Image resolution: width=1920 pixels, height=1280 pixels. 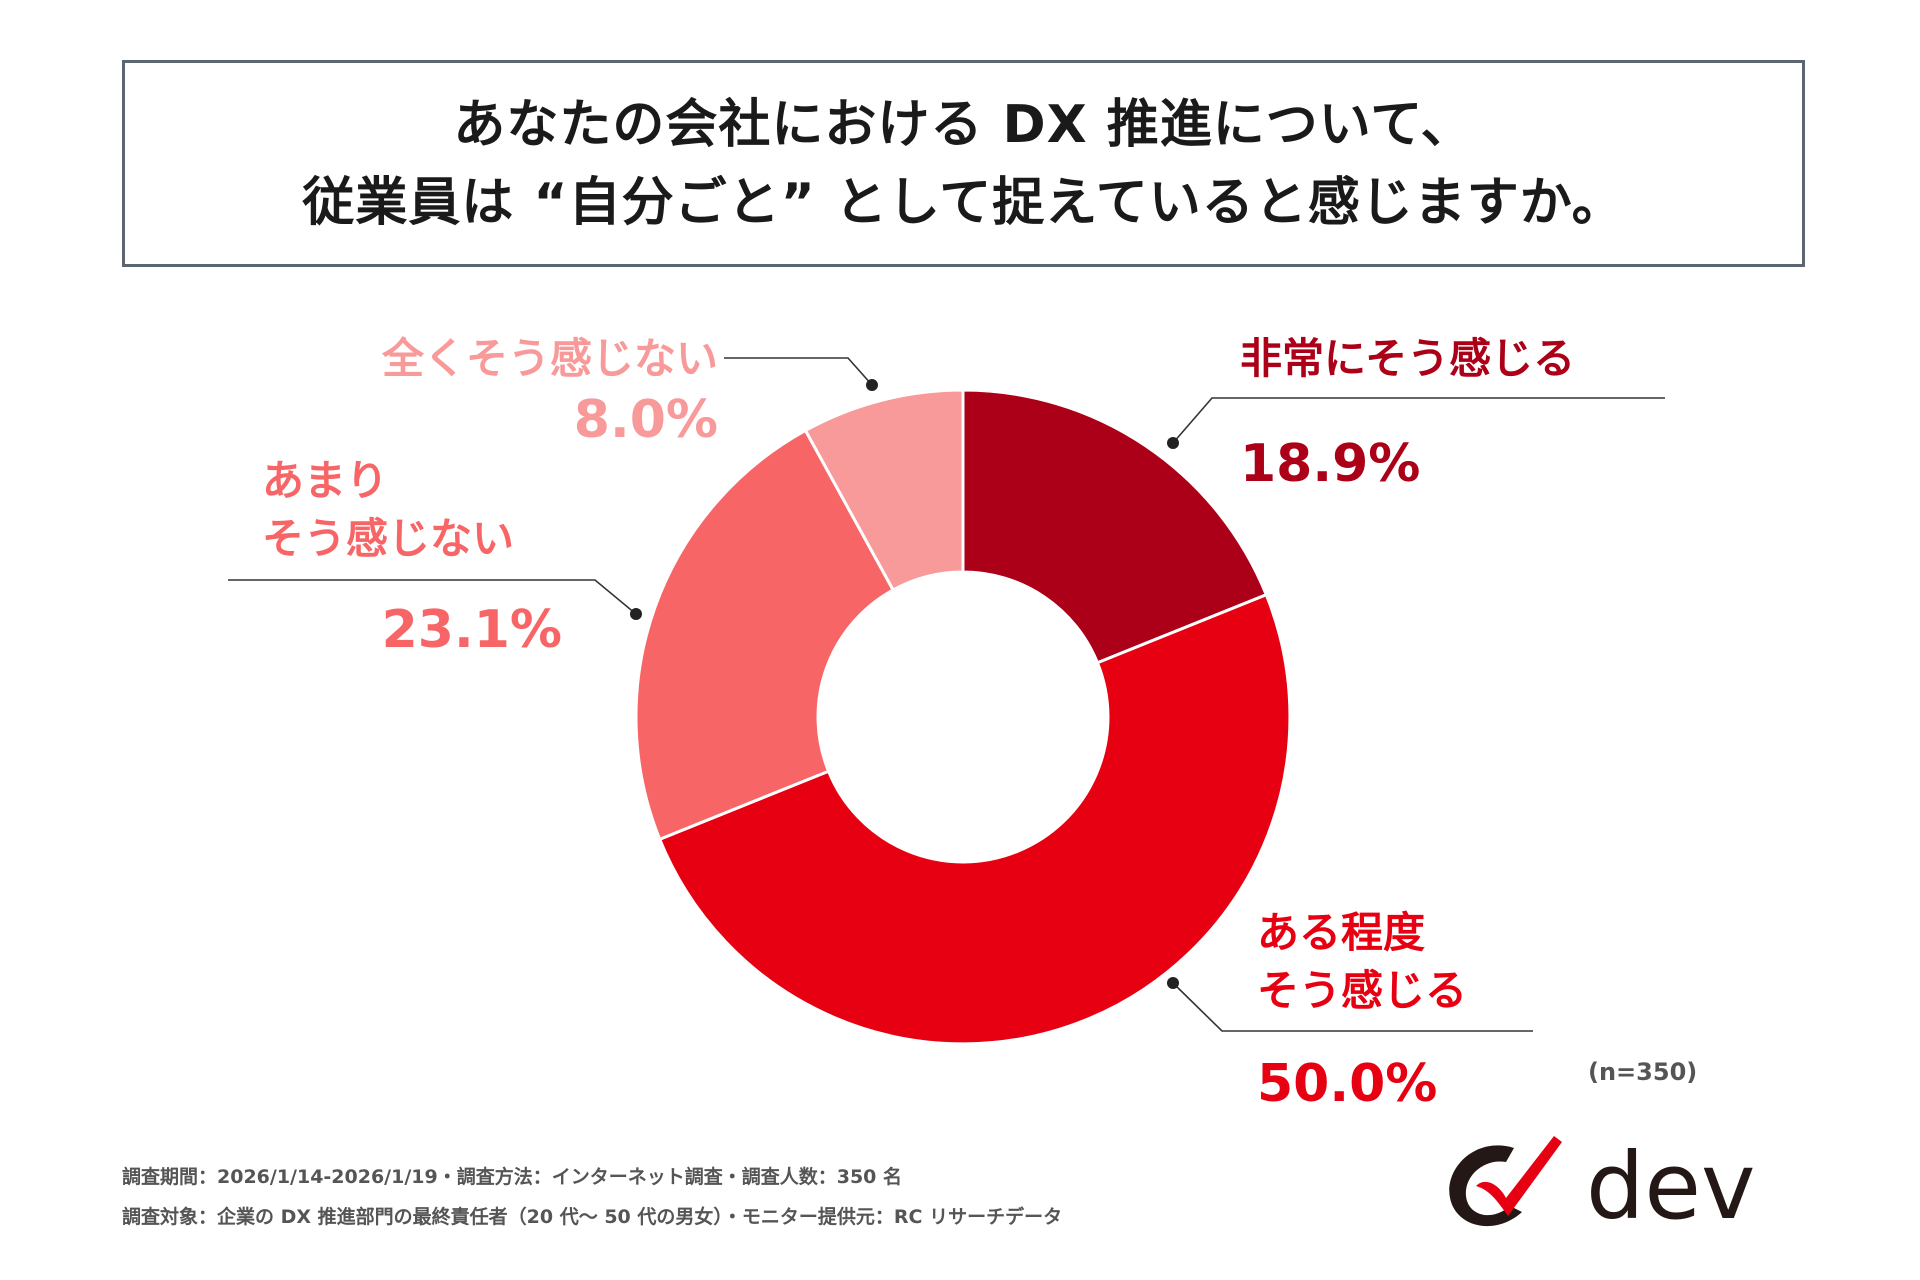 I want to click on label-text: そう感じない, so click(x=388, y=538).